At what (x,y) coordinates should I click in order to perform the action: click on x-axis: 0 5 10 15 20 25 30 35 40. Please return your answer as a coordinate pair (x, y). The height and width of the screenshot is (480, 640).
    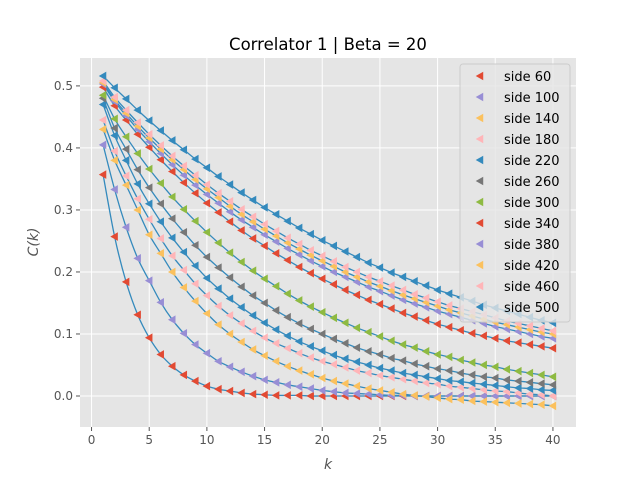
    Looking at the image, I should click on (324, 437).